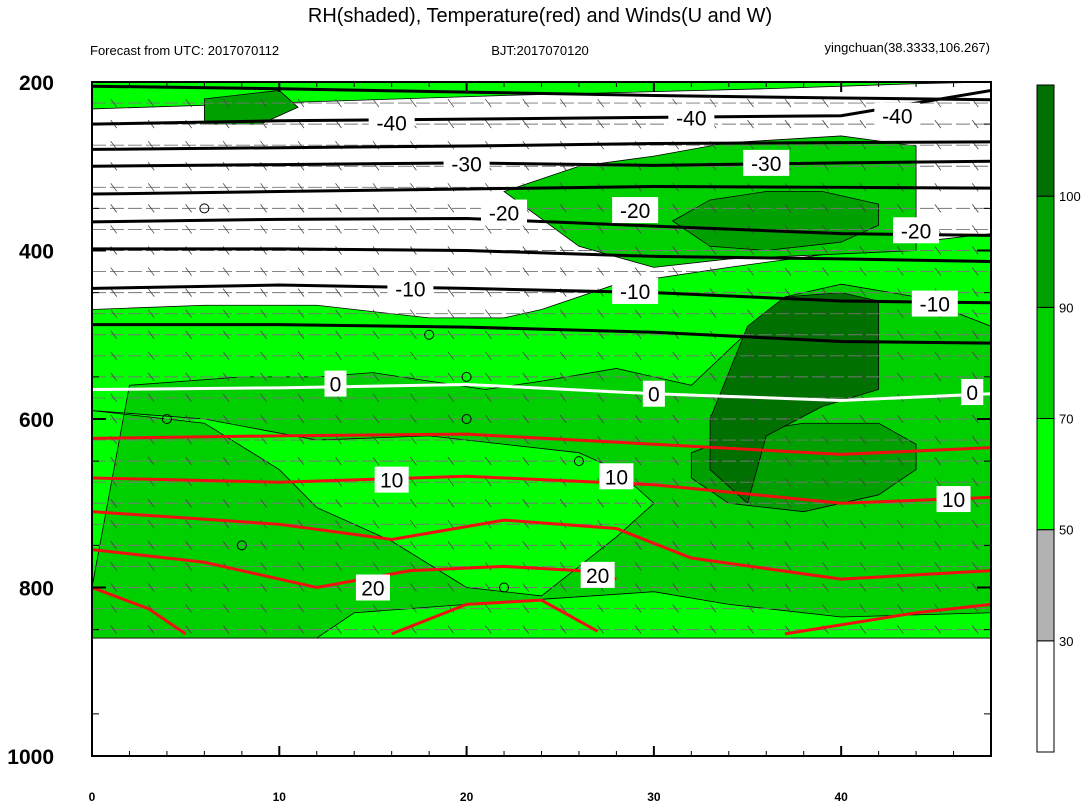 The height and width of the screenshot is (806, 1087). I want to click on y-tick-label-800: 800, so click(36, 589).